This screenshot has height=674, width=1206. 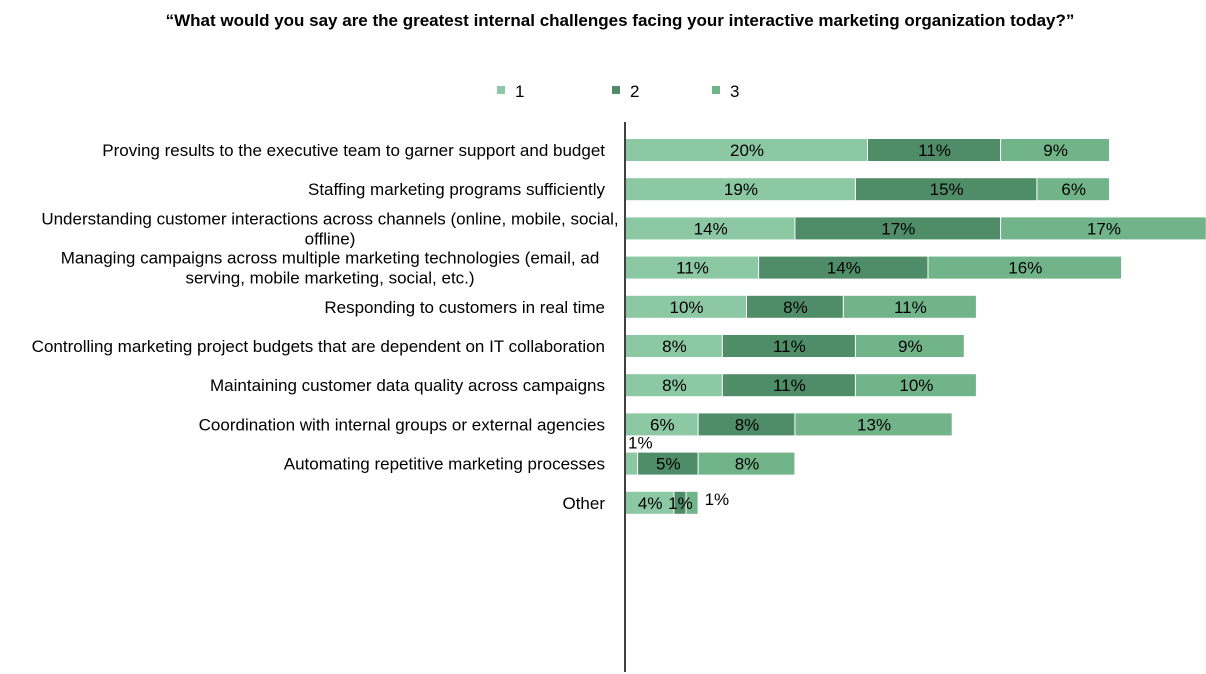 I want to click on category-label: Other, so click(x=583, y=503).